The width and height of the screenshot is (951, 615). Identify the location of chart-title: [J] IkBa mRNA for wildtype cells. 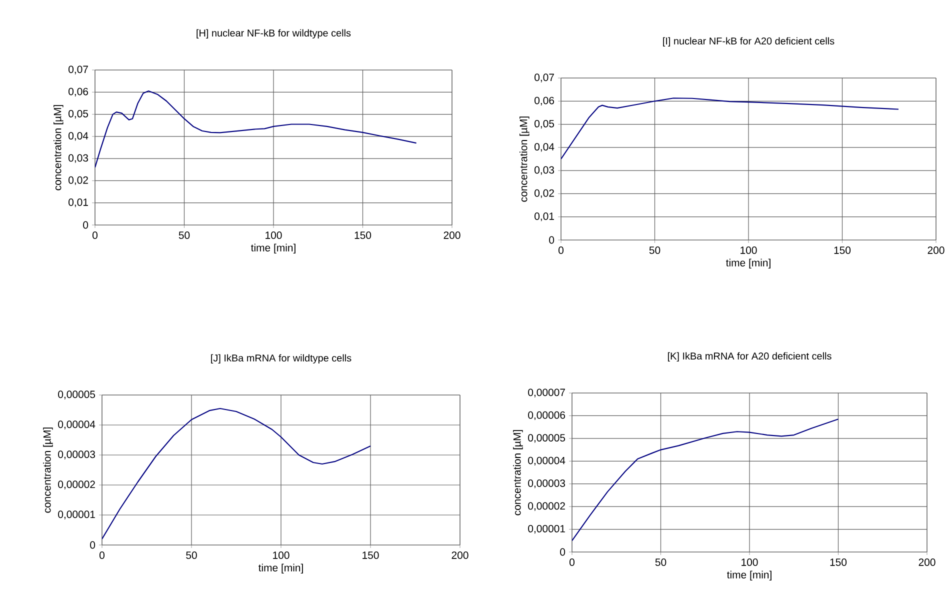
(281, 359).